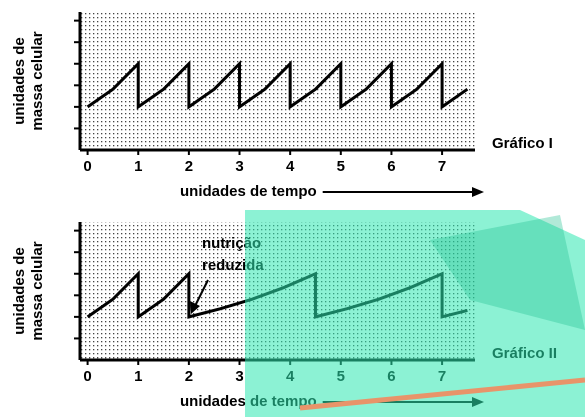  I want to click on x-label-arrowhead, so click(478, 192).